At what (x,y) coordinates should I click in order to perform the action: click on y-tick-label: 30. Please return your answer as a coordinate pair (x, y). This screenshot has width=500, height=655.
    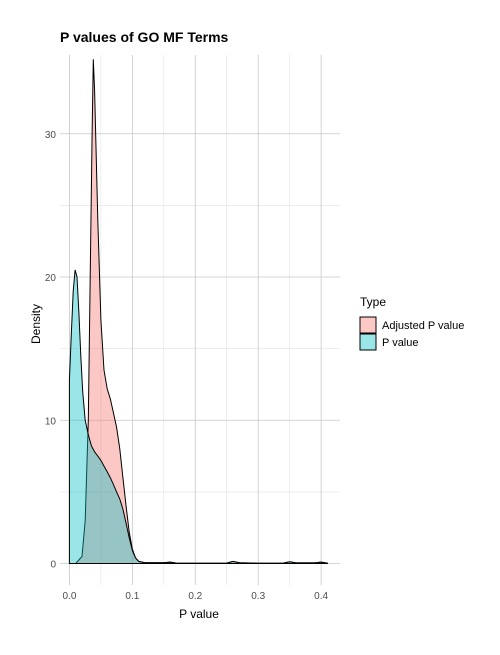
    Looking at the image, I should click on (51, 135).